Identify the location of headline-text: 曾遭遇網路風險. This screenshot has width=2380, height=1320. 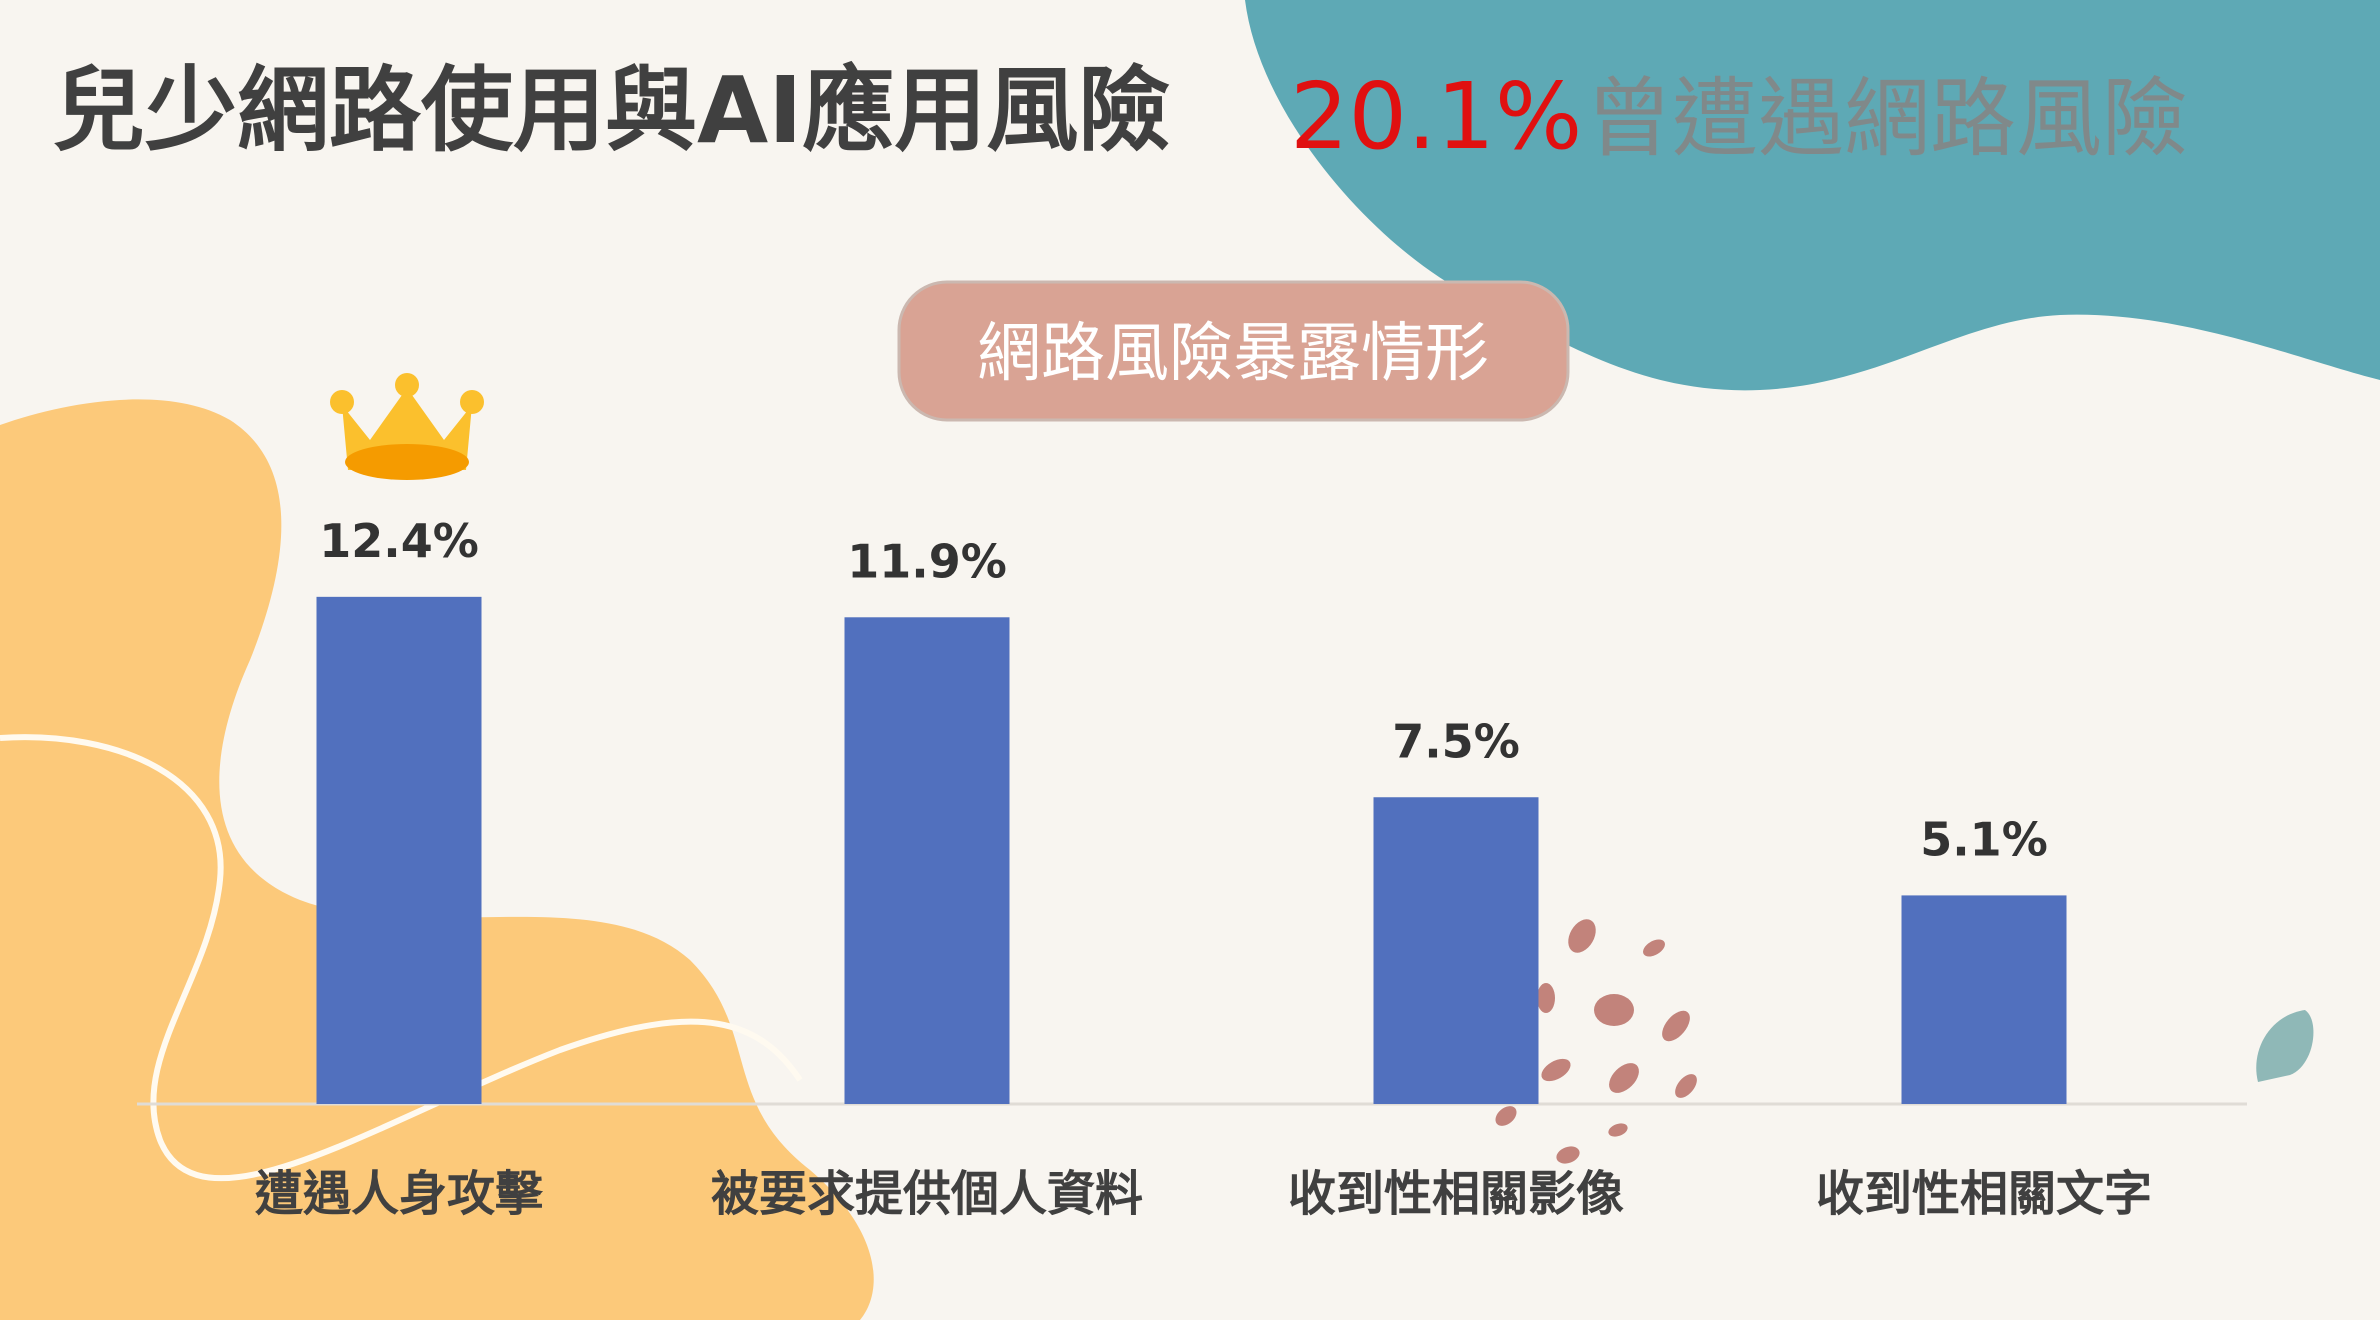
(1887, 119).